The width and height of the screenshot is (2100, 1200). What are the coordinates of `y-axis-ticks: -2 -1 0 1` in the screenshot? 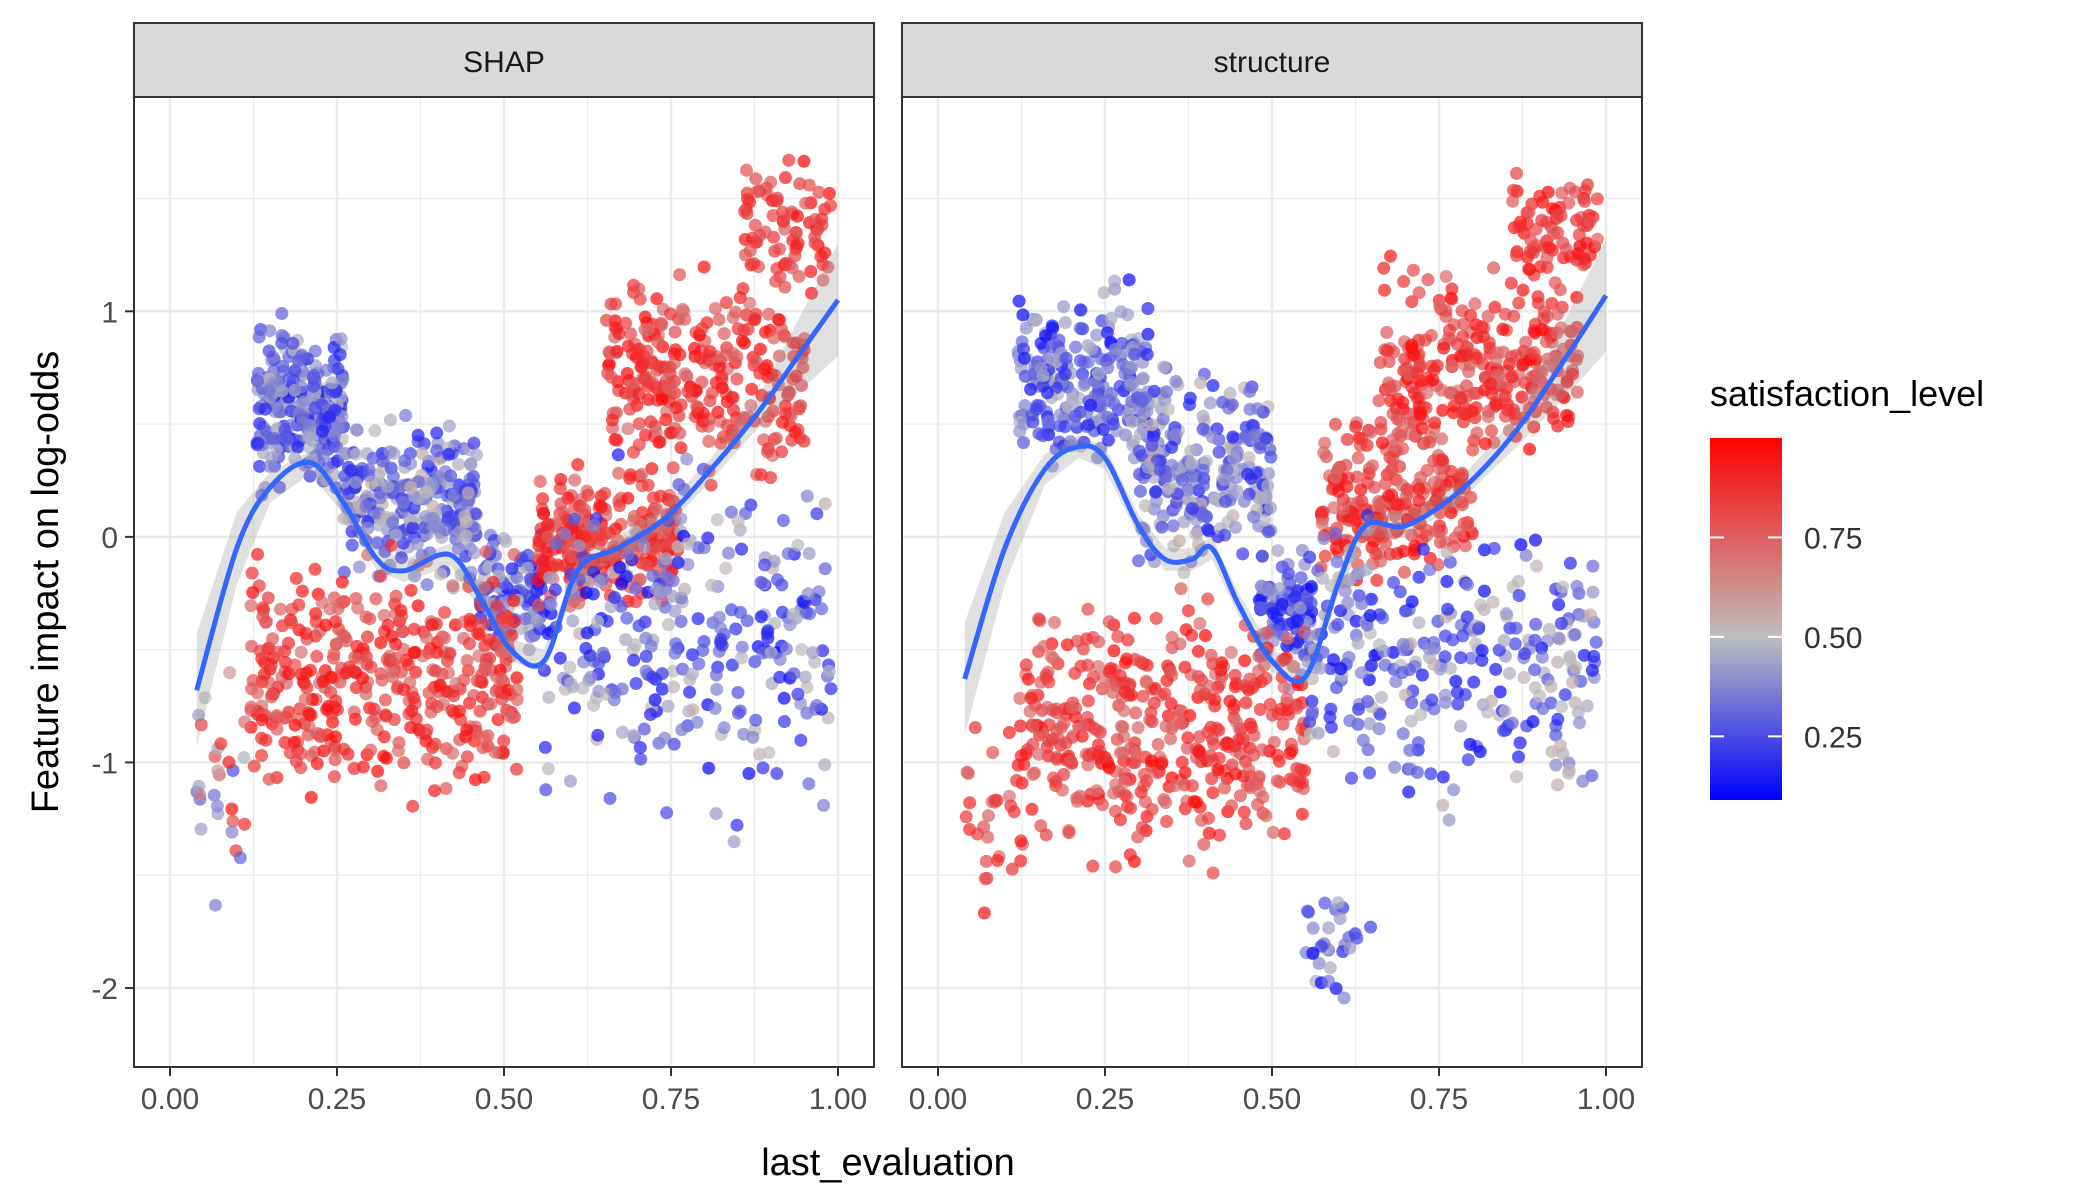 It's located at (112, 651).